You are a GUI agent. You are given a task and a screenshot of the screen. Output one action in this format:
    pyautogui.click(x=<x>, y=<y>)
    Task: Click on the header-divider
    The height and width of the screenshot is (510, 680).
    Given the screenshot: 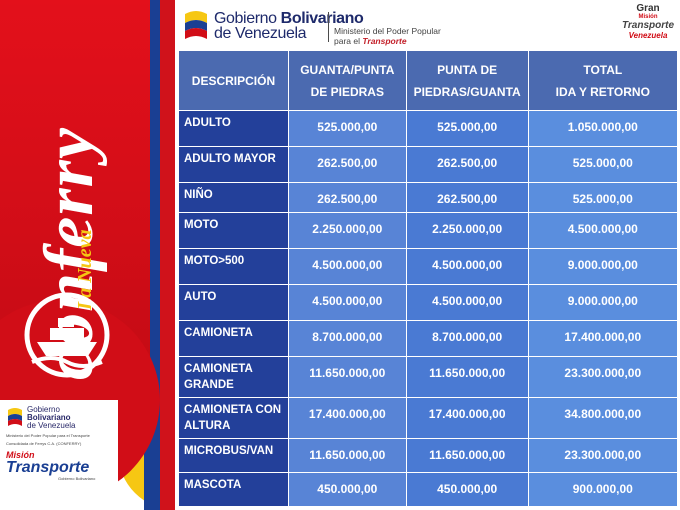 What is the action you would take?
    pyautogui.click(x=328, y=27)
    